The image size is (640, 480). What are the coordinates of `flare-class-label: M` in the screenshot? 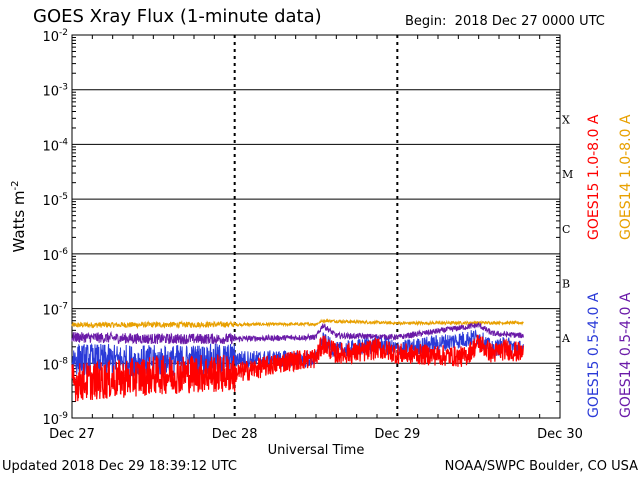 It's located at (567, 174).